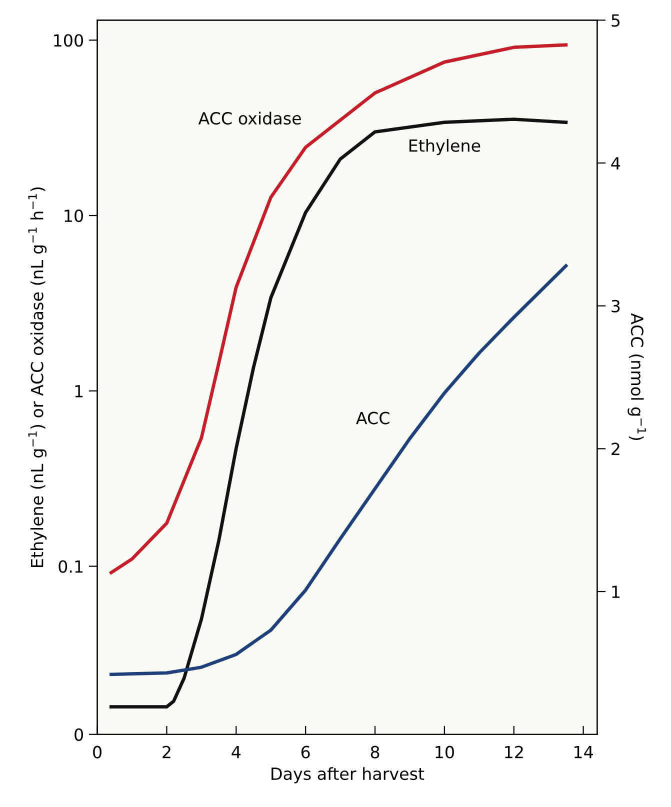 The image size is (671, 807). I want to click on y-tick-label: 10, so click(73, 215).